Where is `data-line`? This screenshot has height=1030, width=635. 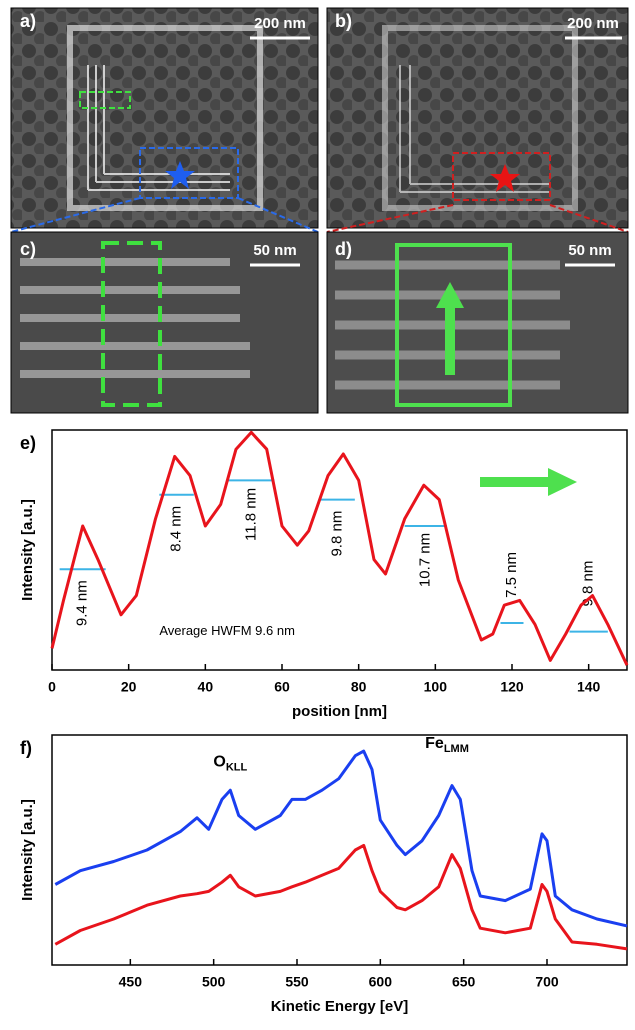
data-line is located at coordinates (341, 897).